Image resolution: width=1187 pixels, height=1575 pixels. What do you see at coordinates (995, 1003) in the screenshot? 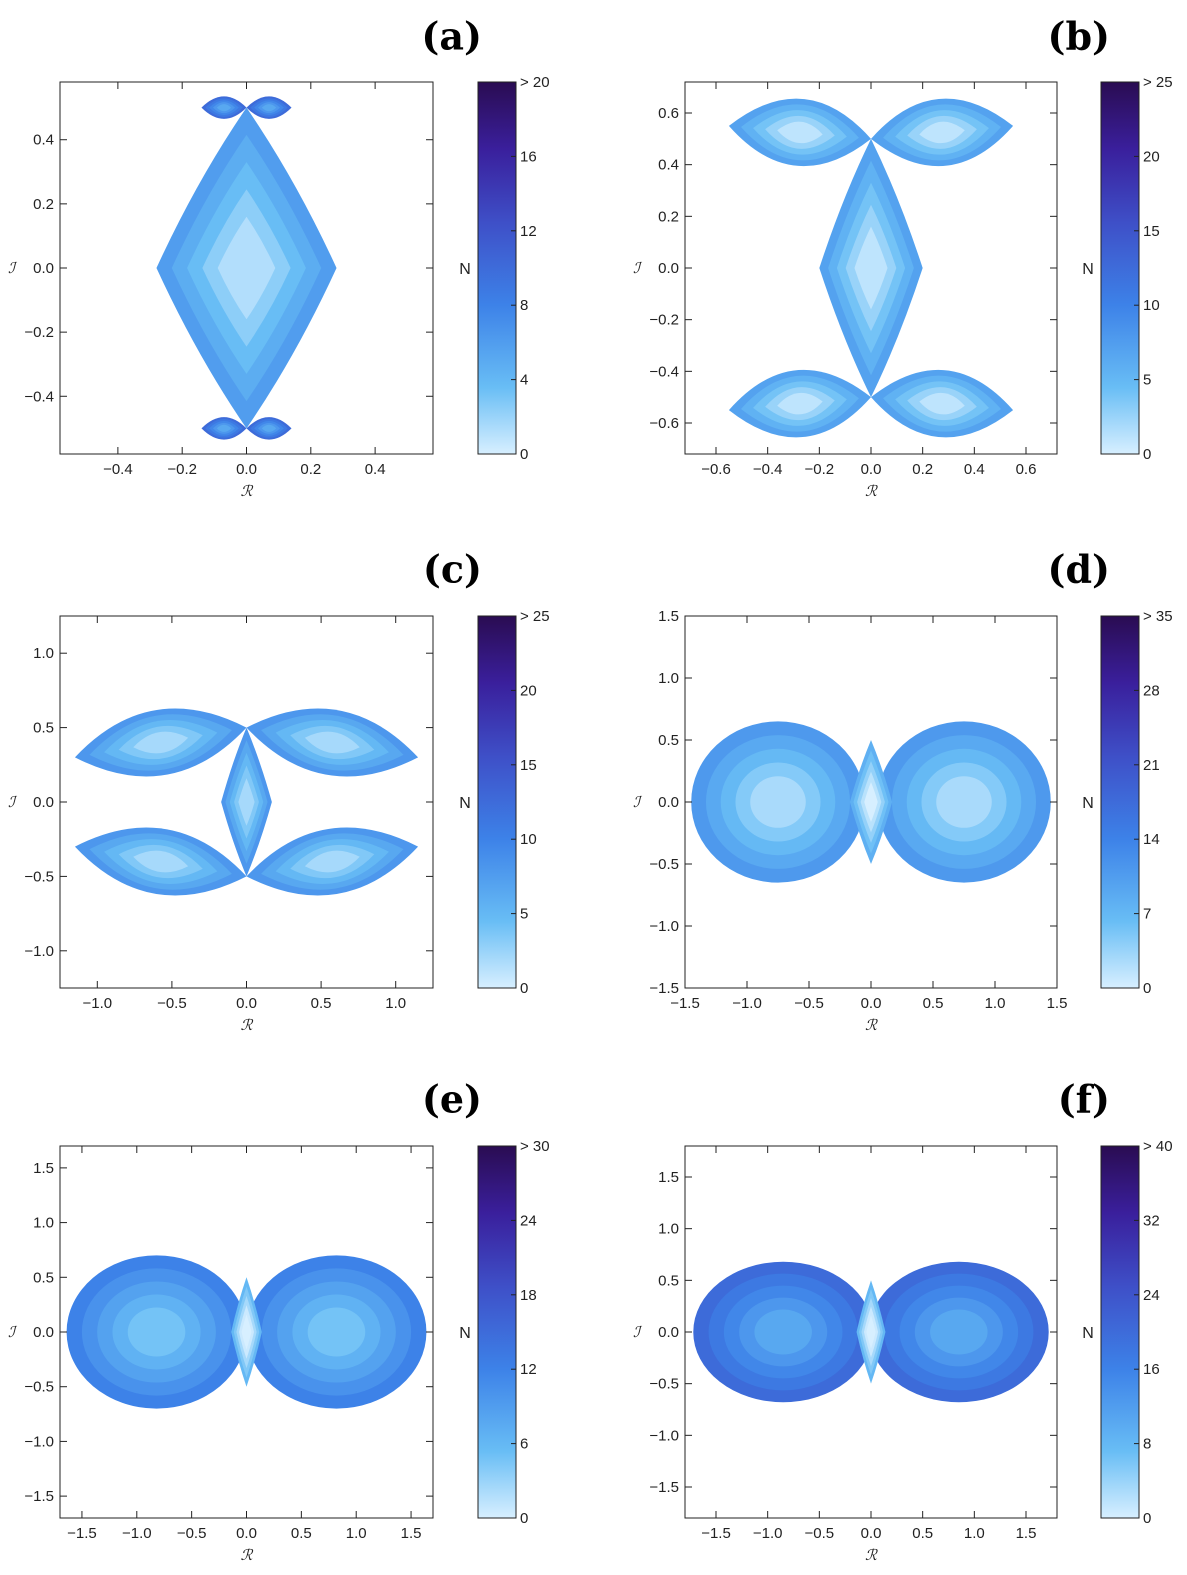
I see `x-tick-label: 1.0` at bounding box center [995, 1003].